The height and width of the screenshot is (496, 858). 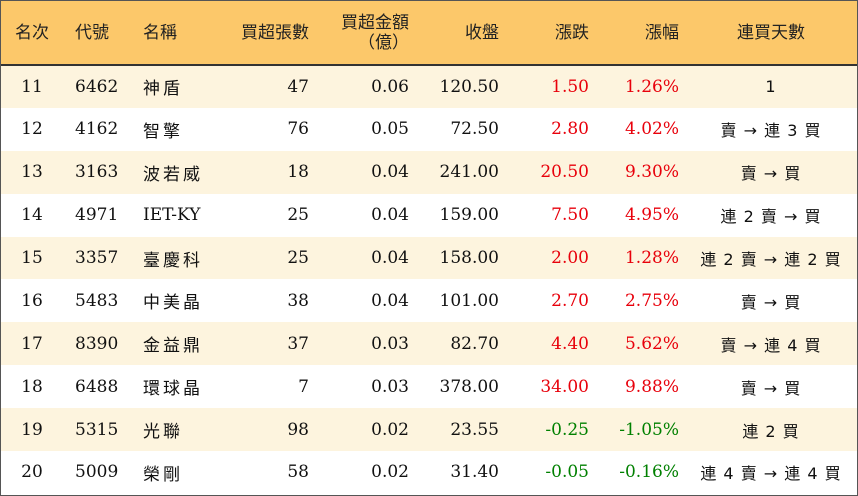 I want to click on buy-streak-cell: 連 4 賣 → 連 4 買, so click(x=771, y=474).